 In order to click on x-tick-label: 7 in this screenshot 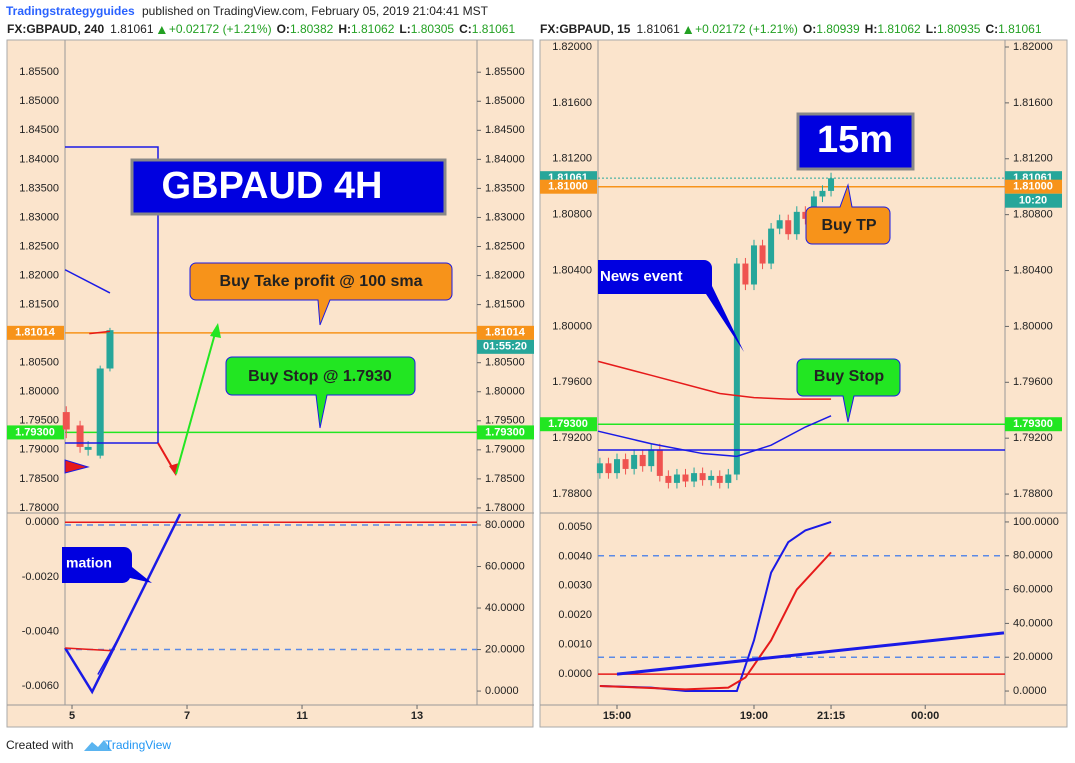, I will do `click(187, 716)`.